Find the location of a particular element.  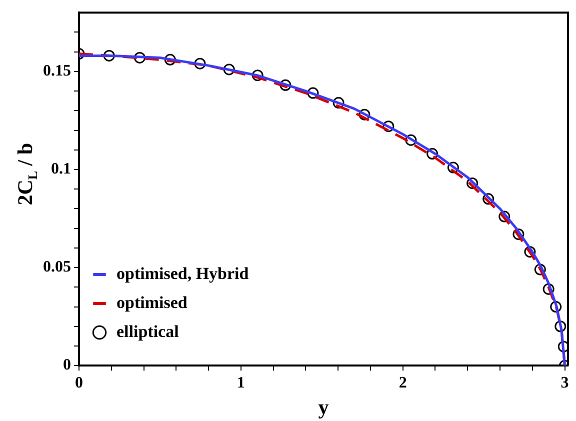

x-tick-label: 1 is located at coordinates (240, 383).